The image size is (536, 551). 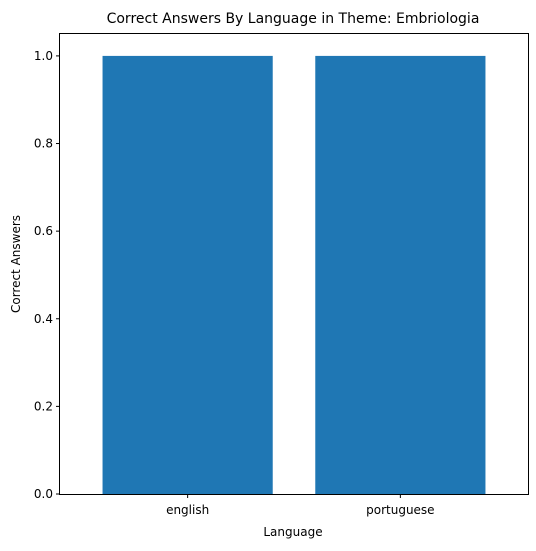 I want to click on y-tick-label: 1.0, so click(x=43, y=56).